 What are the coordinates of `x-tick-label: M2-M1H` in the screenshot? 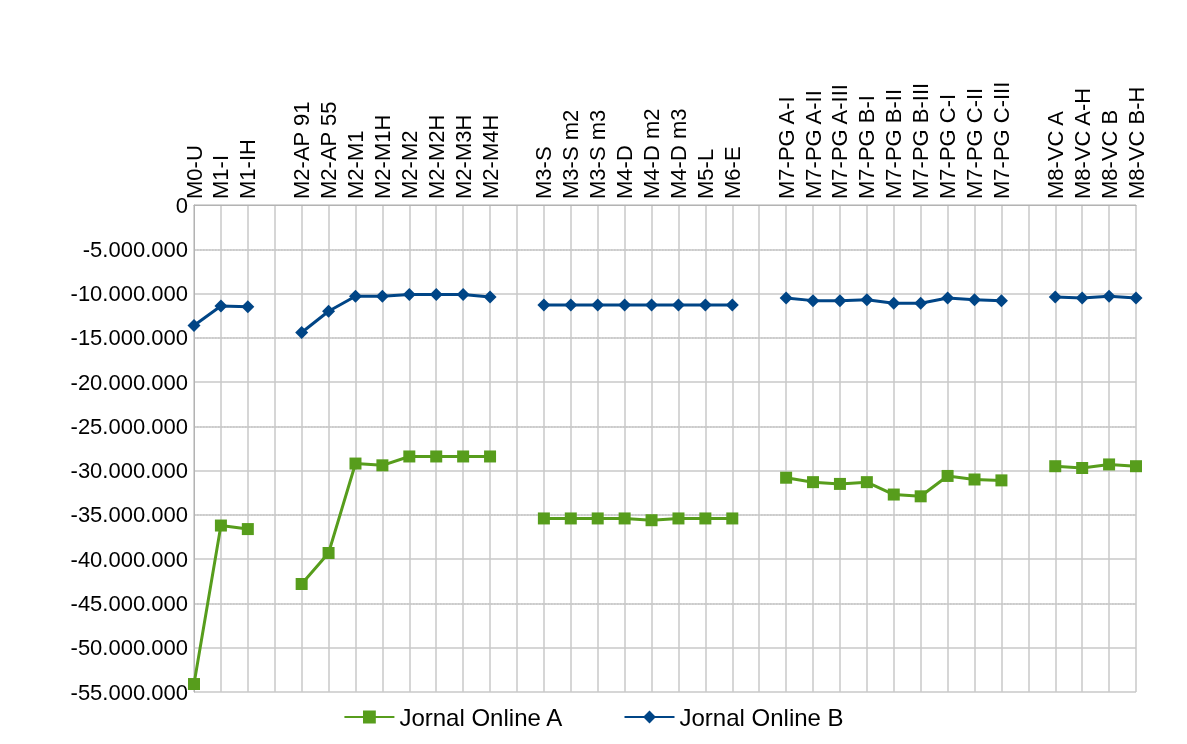 It's located at (382, 156).